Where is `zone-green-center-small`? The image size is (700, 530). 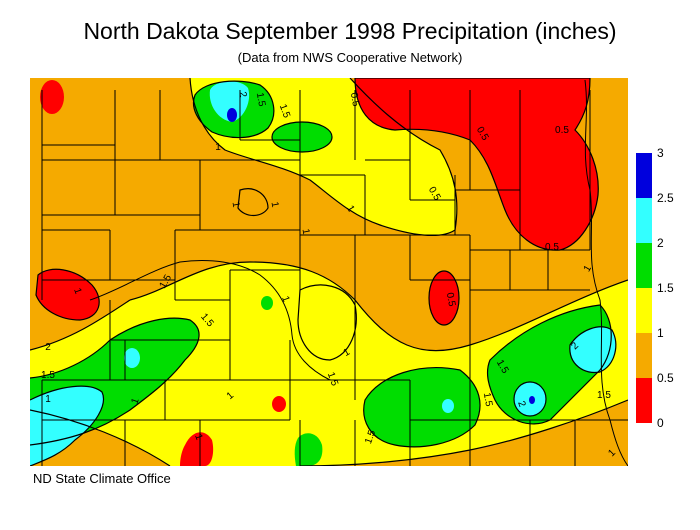 zone-green-center-small is located at coordinates (267, 303).